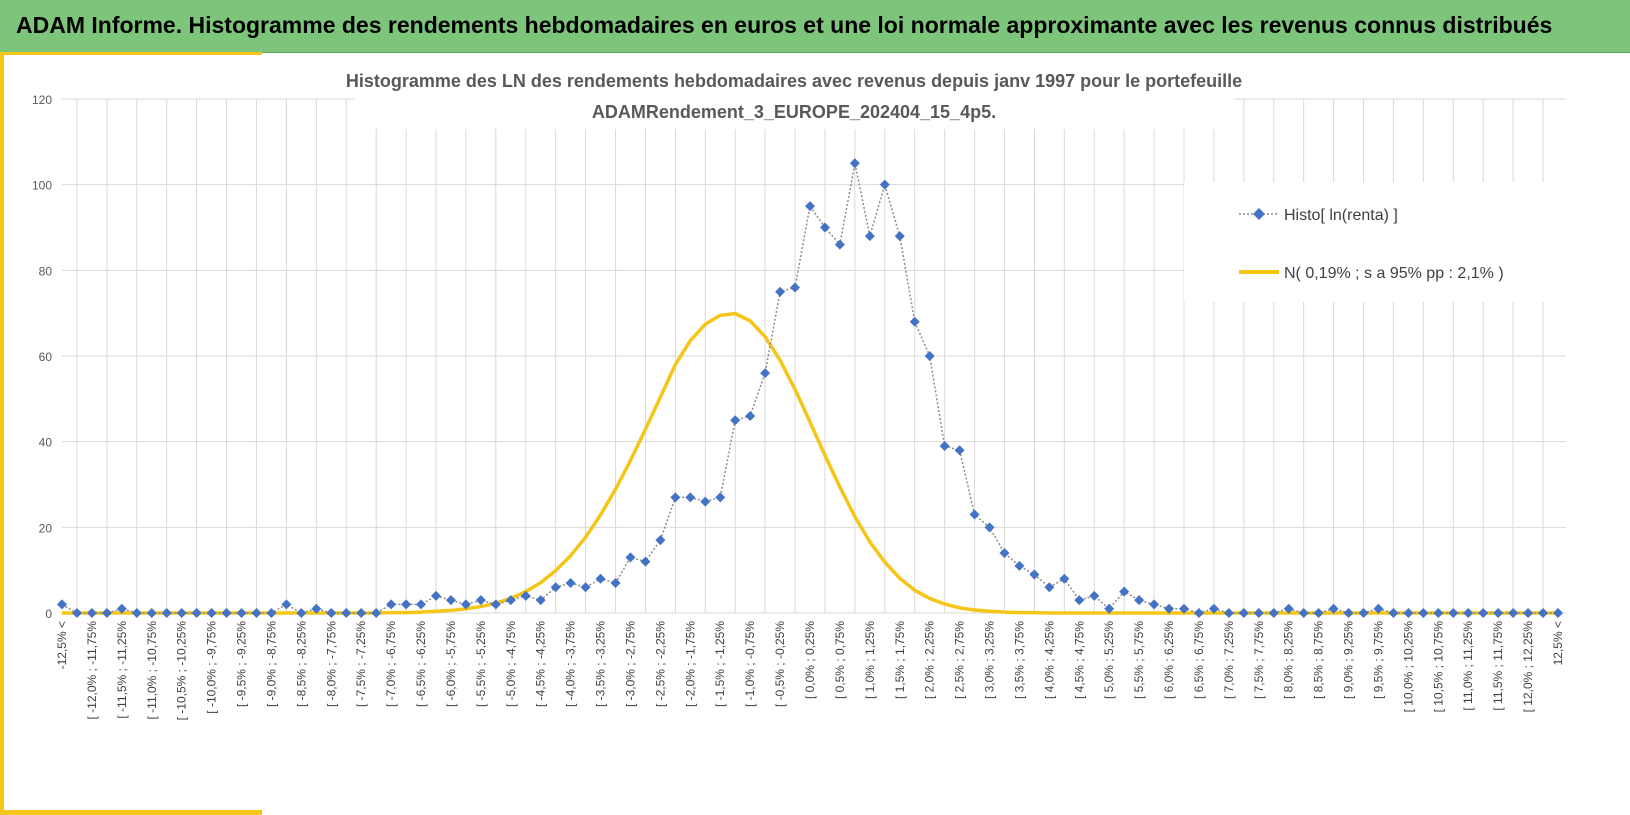 This screenshot has width=1630, height=815. Describe the element at coordinates (1109, 660) in the screenshot. I see `x-tick-label: [ 5,0% ; 5,25%` at that location.